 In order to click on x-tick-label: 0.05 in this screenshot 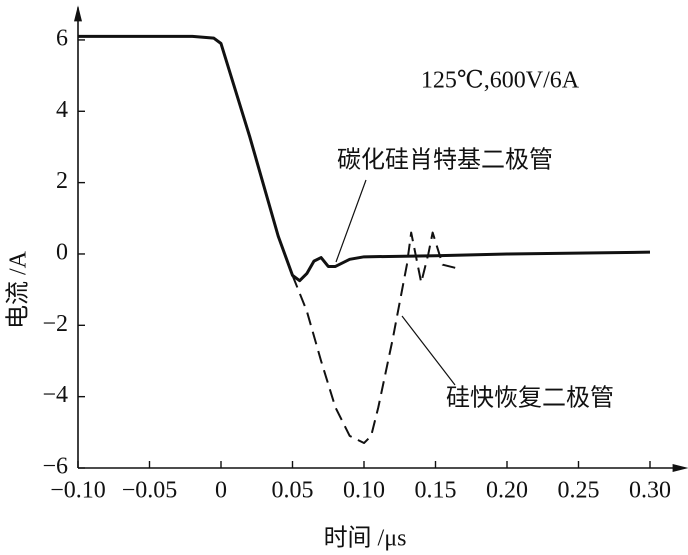, I will do `click(293, 491)`.